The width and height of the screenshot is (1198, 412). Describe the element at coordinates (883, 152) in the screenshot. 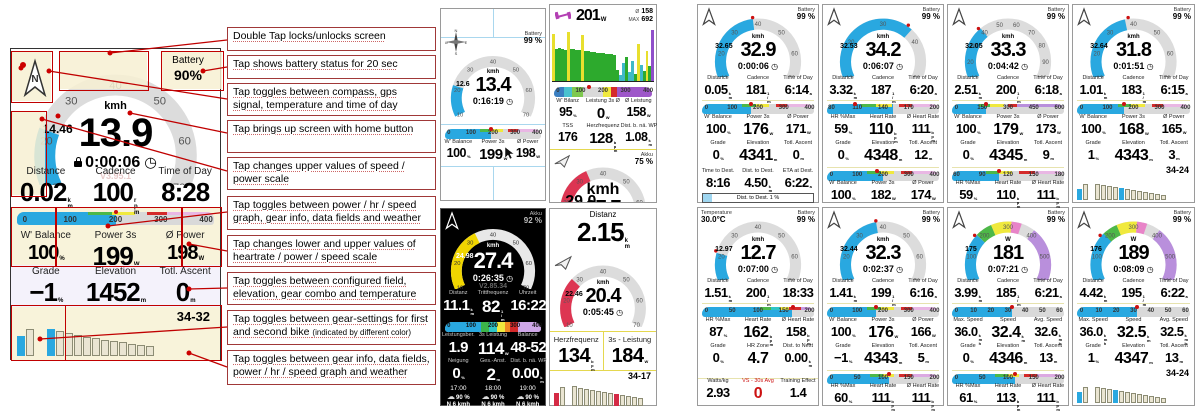

I see `metric-field: Elevation 4348m` at that location.